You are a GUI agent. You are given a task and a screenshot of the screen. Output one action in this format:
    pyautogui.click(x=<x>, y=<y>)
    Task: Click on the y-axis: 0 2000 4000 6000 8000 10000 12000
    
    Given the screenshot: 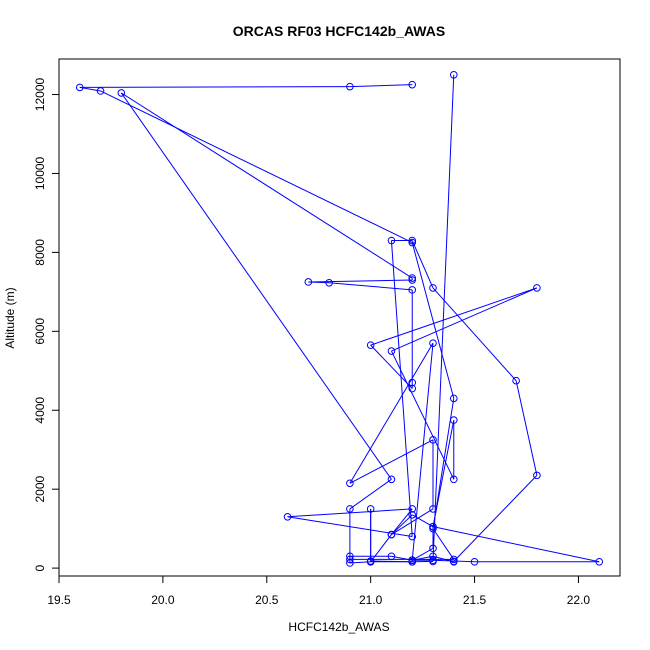 What is the action you would take?
    pyautogui.click(x=46, y=324)
    